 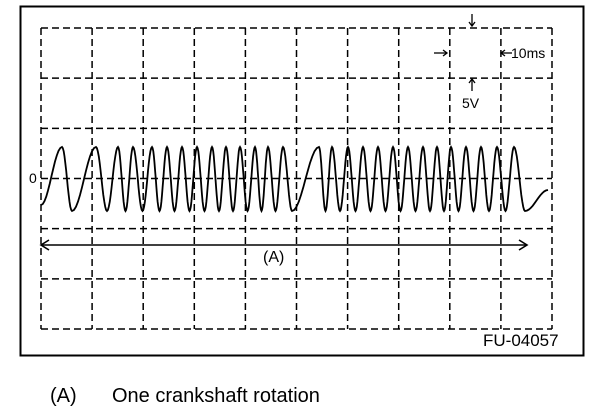 I want to click on down-arrow-icon, so click(x=472, y=21).